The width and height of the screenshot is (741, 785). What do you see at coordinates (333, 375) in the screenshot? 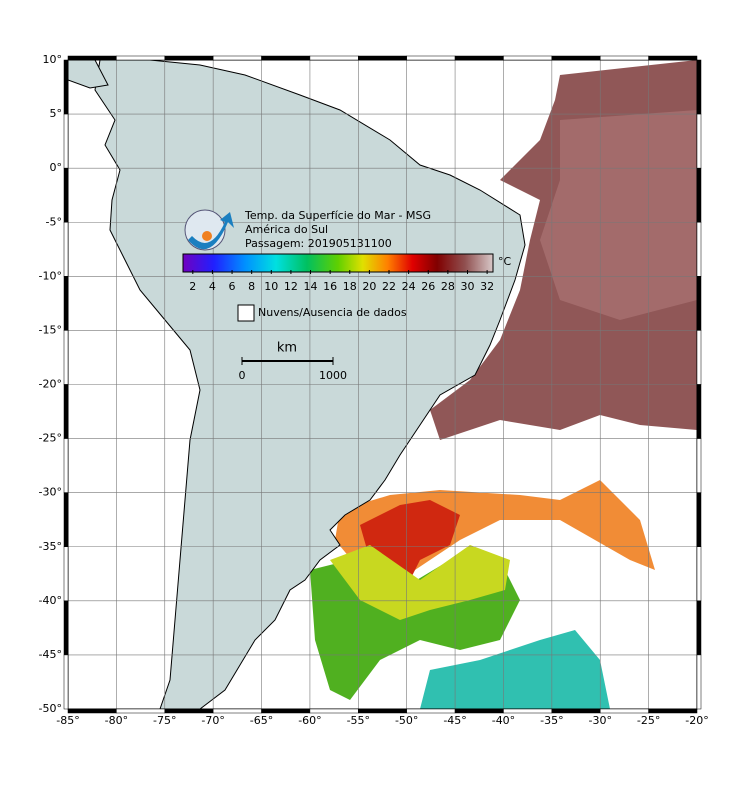
I see `scale-label: 1000` at bounding box center [333, 375].